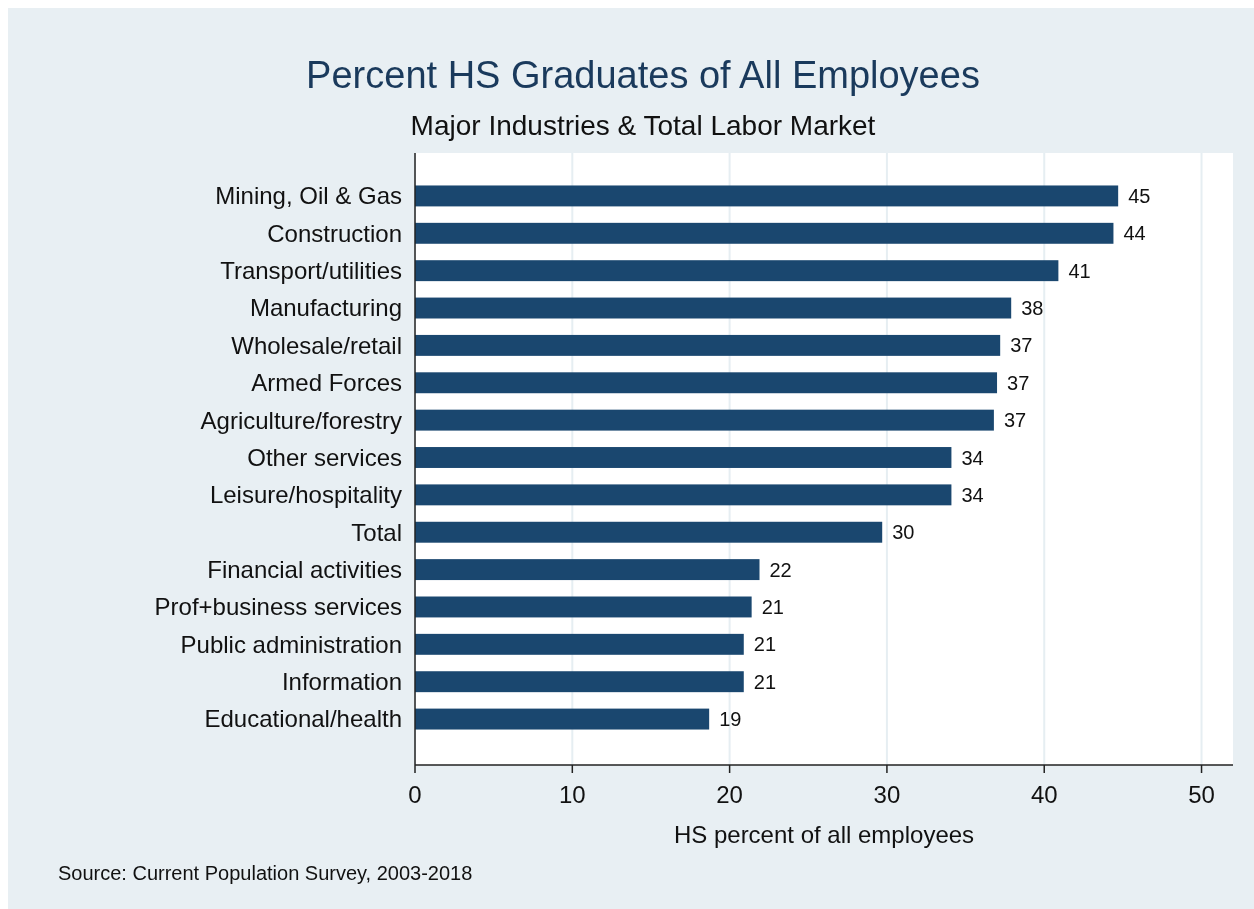  Describe the element at coordinates (278, 607) in the screenshot. I see `y-tick-label: Prof+business services` at that location.